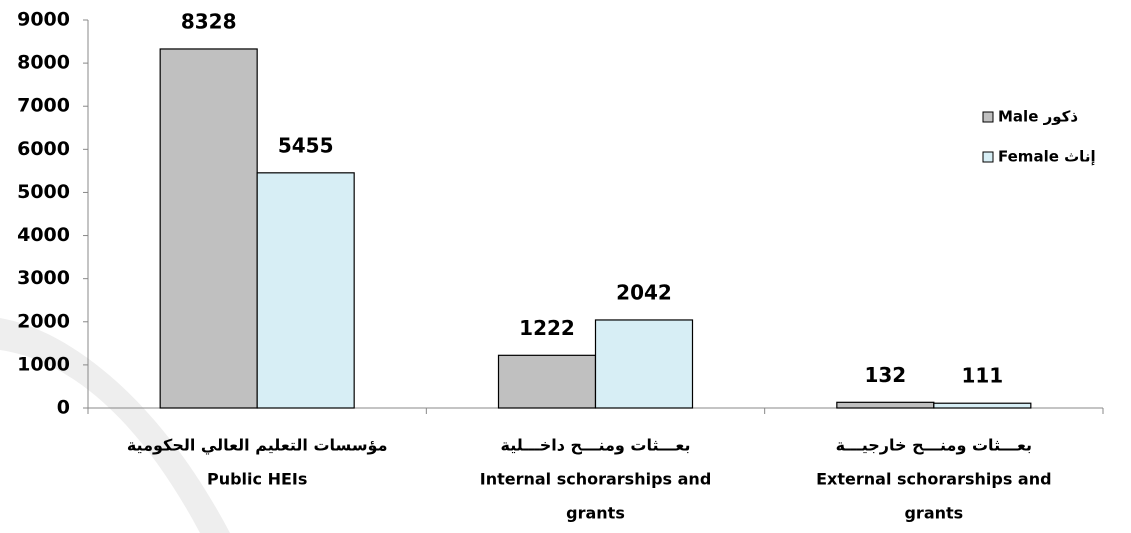 The width and height of the screenshot is (1131, 533). I want to click on y-tick-label: 7000, so click(43, 106).